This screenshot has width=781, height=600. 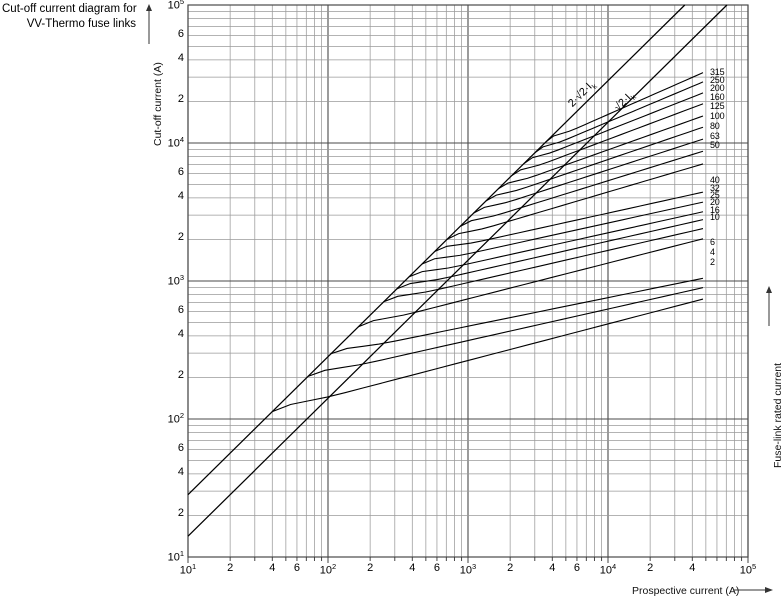 What do you see at coordinates (81, 24) in the screenshot?
I see `chart-title-line-2: VV-Thermo fuse links` at bounding box center [81, 24].